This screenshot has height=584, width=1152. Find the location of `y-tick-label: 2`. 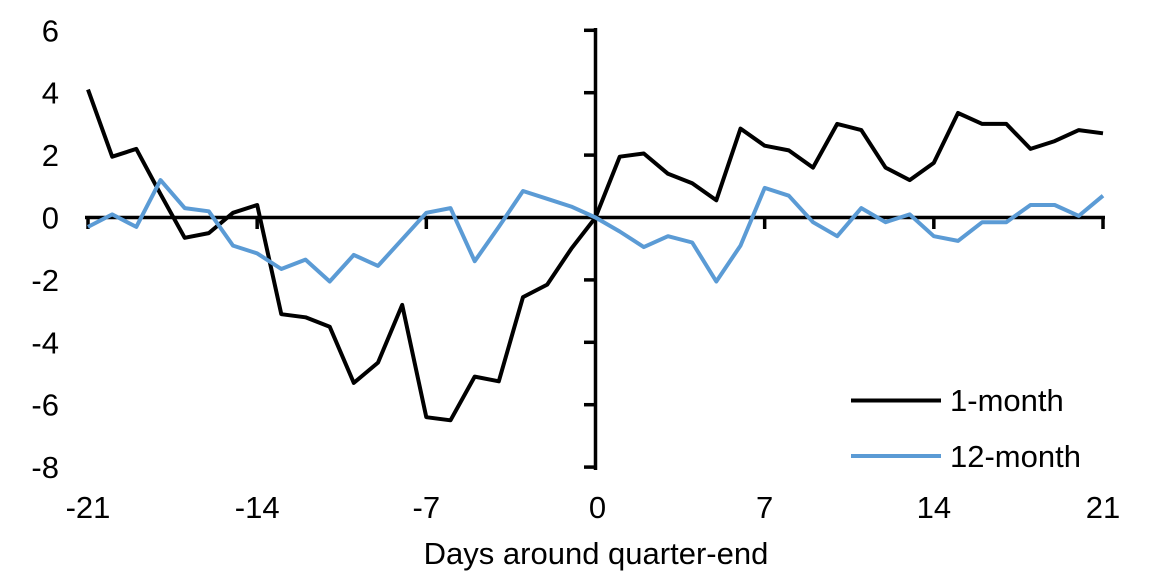

y-tick-label: 2 is located at coordinates (50, 155).